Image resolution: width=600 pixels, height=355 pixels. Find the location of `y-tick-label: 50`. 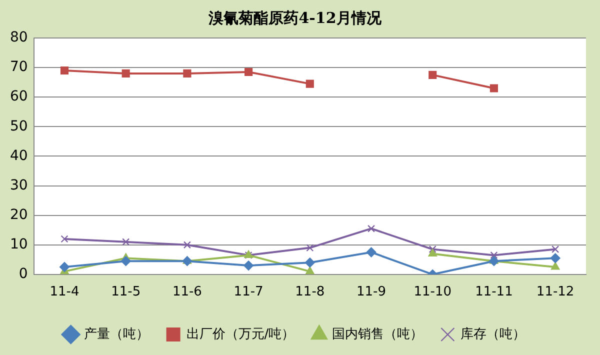

y-tick-label: 50 is located at coordinates (19, 126).